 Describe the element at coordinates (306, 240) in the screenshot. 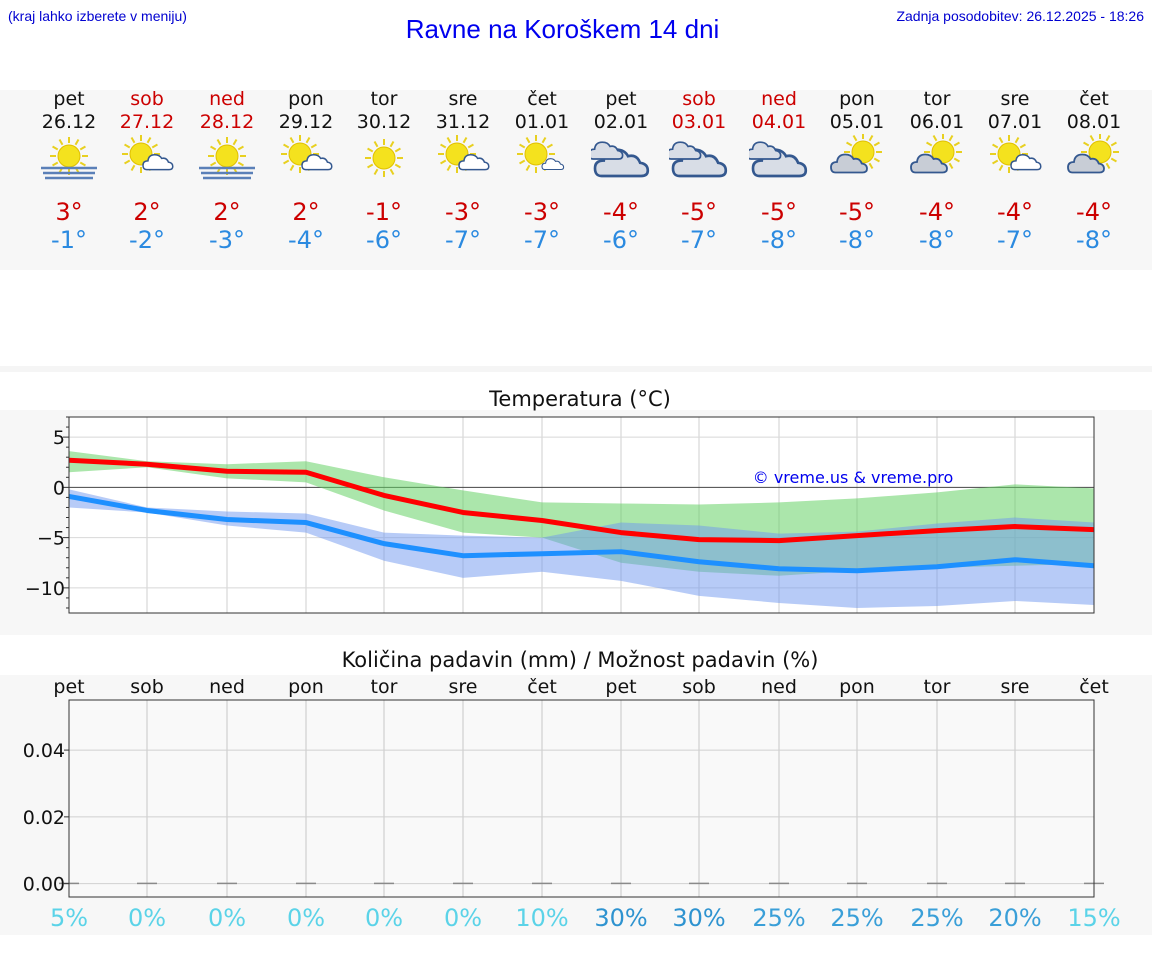

I see `temp-low: -4°` at that location.